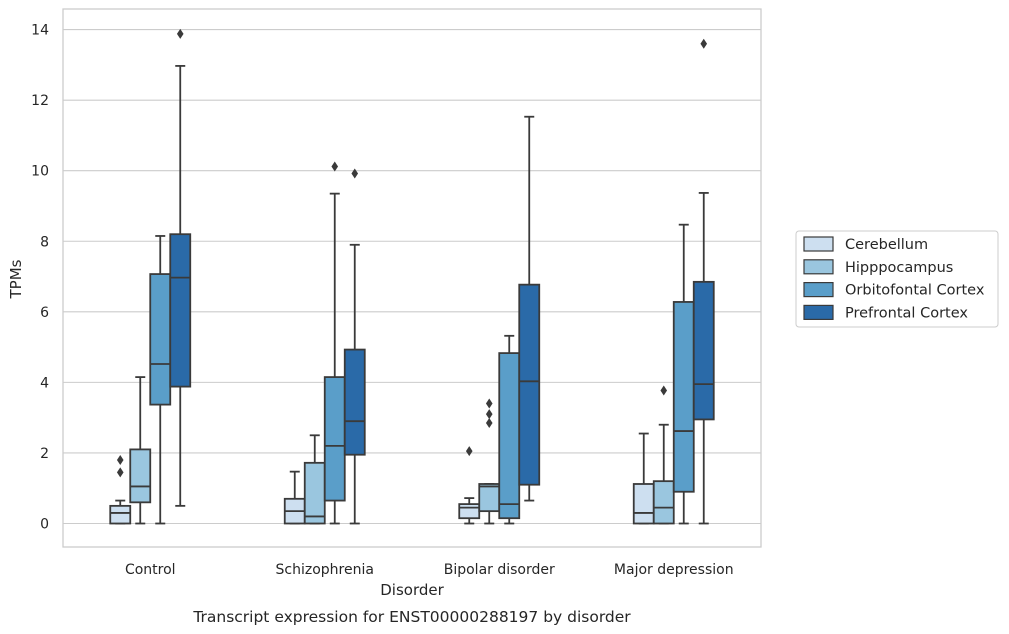 The height and width of the screenshot is (634, 1009). I want to click on y-axis-title: TPMs, so click(16, 279).